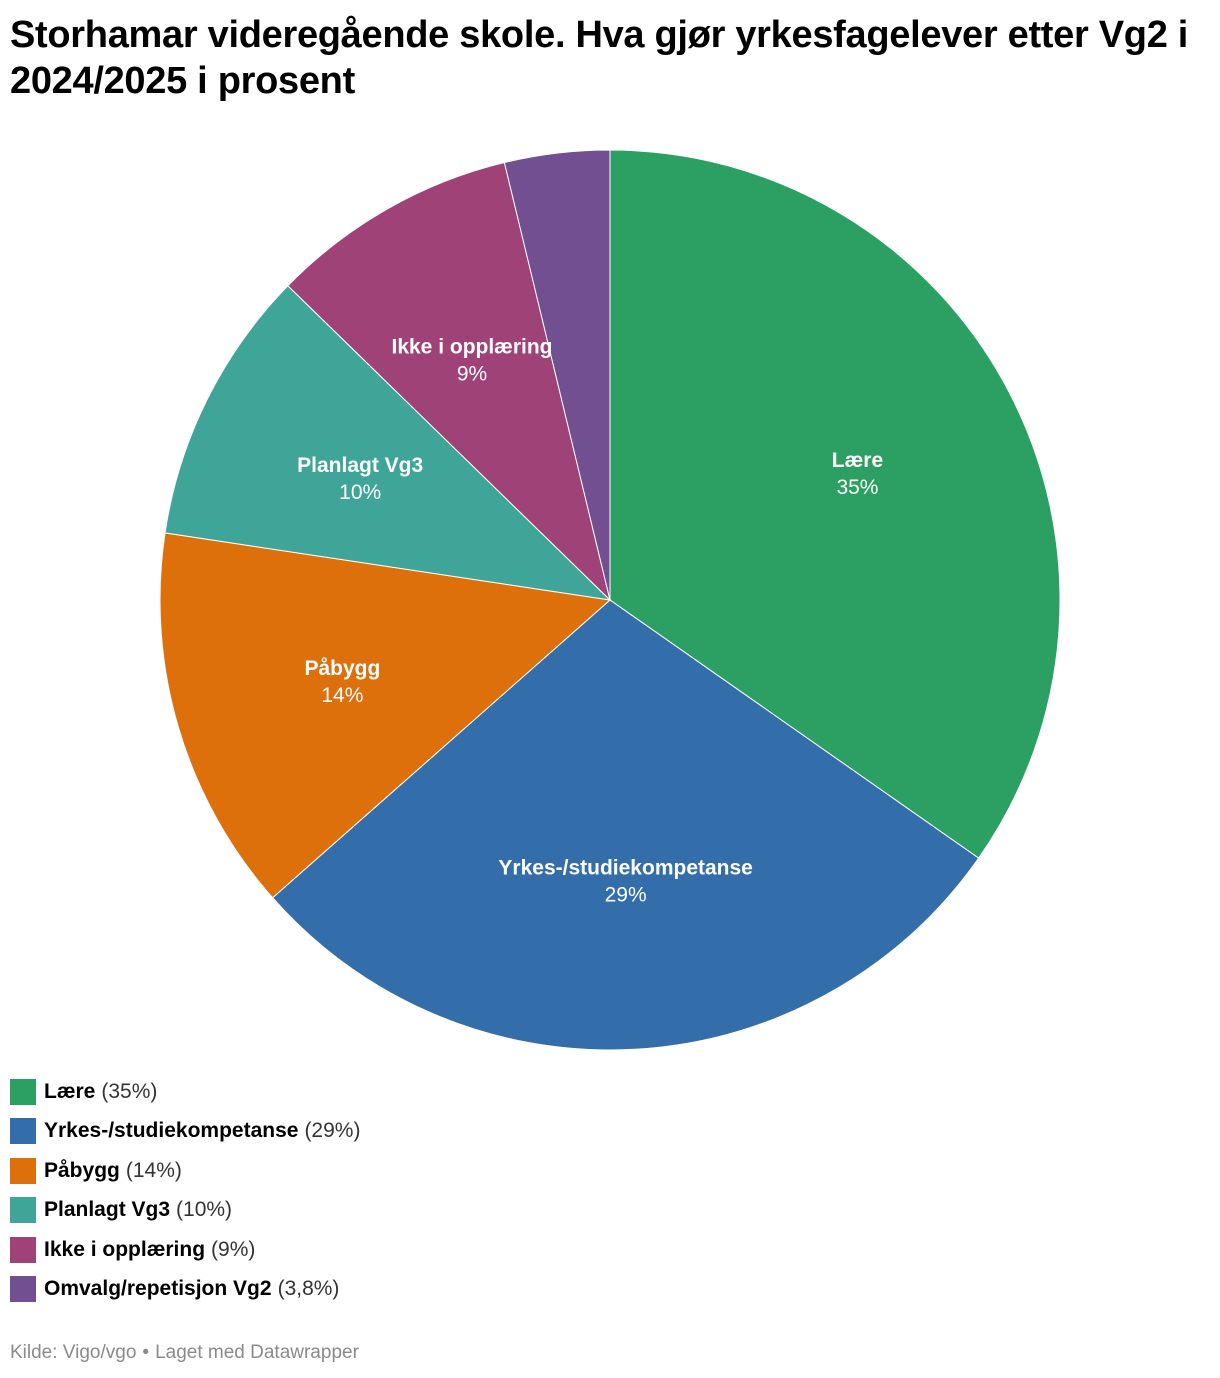 This screenshot has width=1220, height=1378. I want to click on legend-value: (10%), so click(204, 1210).